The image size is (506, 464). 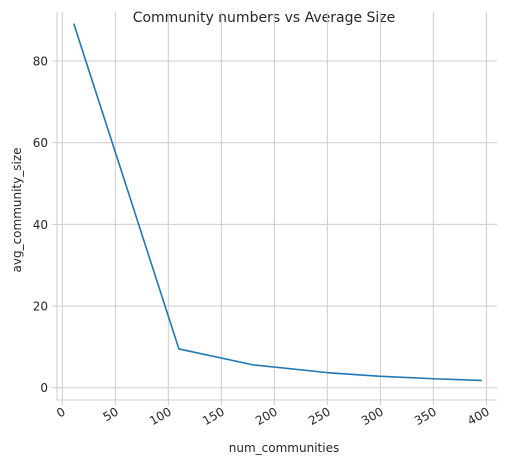 What do you see at coordinates (40, 307) in the screenshot?
I see `y-tick-label: 20` at bounding box center [40, 307].